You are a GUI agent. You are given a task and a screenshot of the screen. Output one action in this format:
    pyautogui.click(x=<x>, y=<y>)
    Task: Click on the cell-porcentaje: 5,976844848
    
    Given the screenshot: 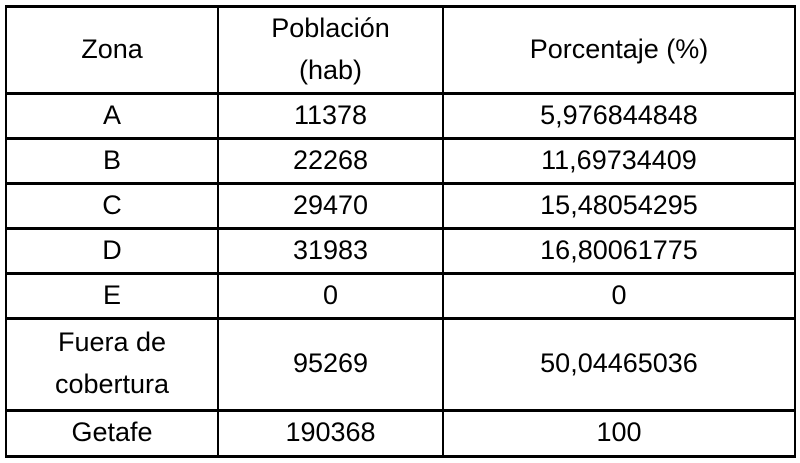 What is the action you would take?
    pyautogui.click(x=619, y=115)
    